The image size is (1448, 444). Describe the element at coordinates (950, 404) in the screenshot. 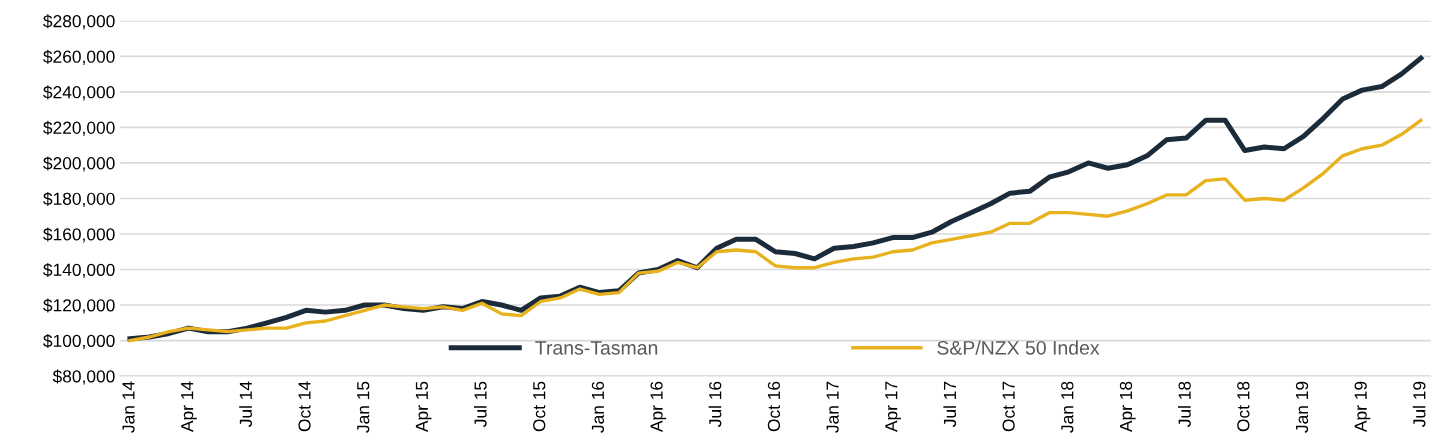

I see `x-tick-label: Jul 17` at that location.